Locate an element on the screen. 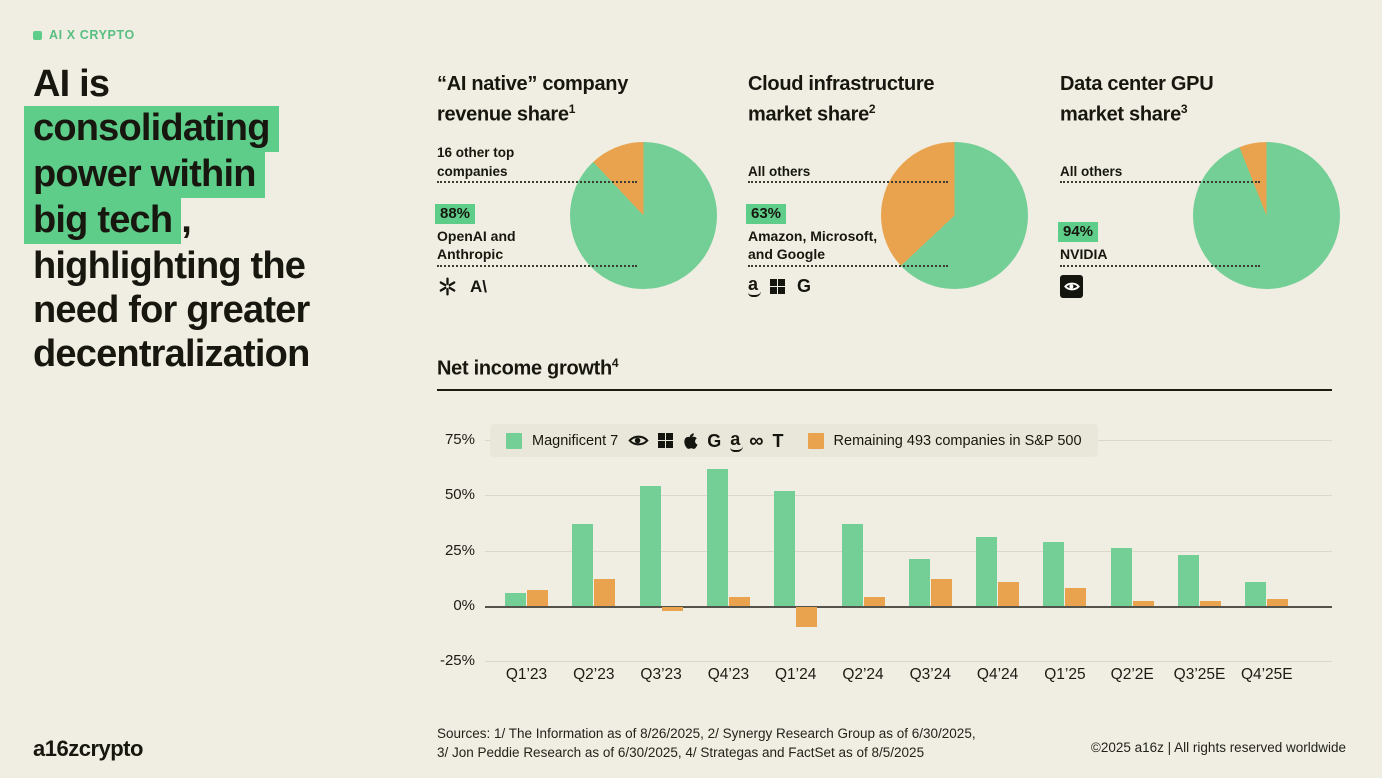 The width and height of the screenshot is (1382, 778). nvidia-icon is located at coordinates (638, 440).